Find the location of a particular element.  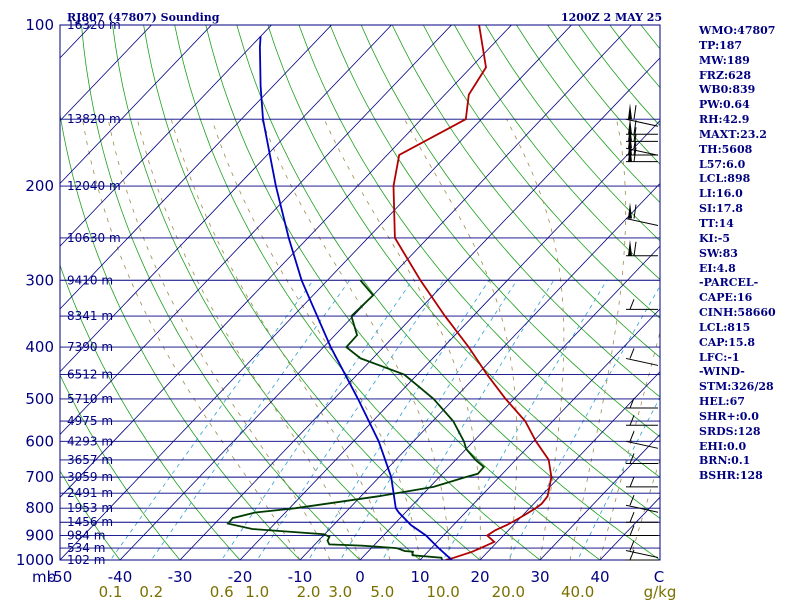

index-item: HEL:67 is located at coordinates (722, 402).